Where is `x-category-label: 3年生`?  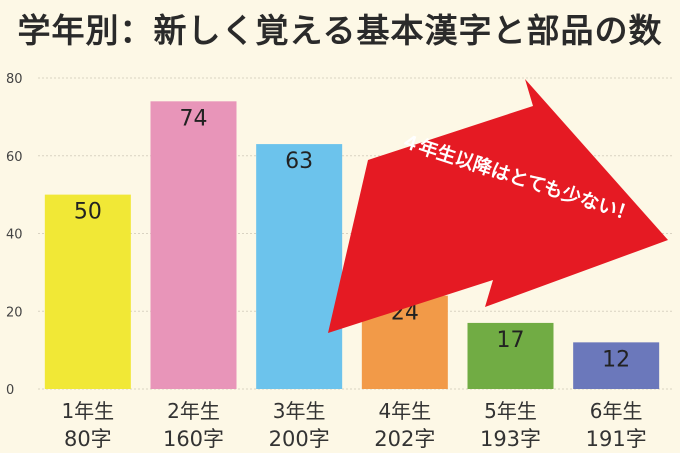
x-category-label: 3年生 is located at coordinates (299, 411).